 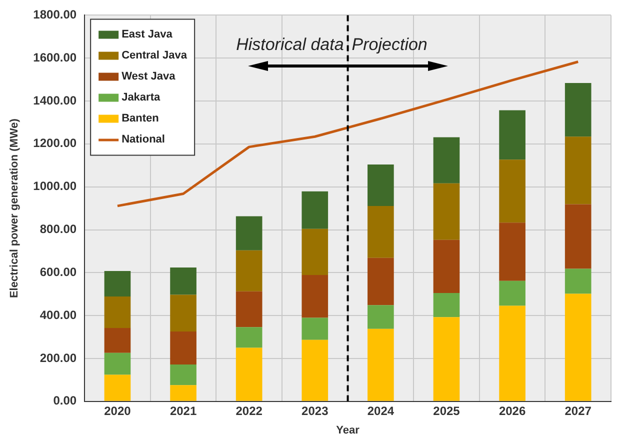 What do you see at coordinates (58, 357) in the screenshot?
I see `y-tick-label: 200.00` at bounding box center [58, 357].